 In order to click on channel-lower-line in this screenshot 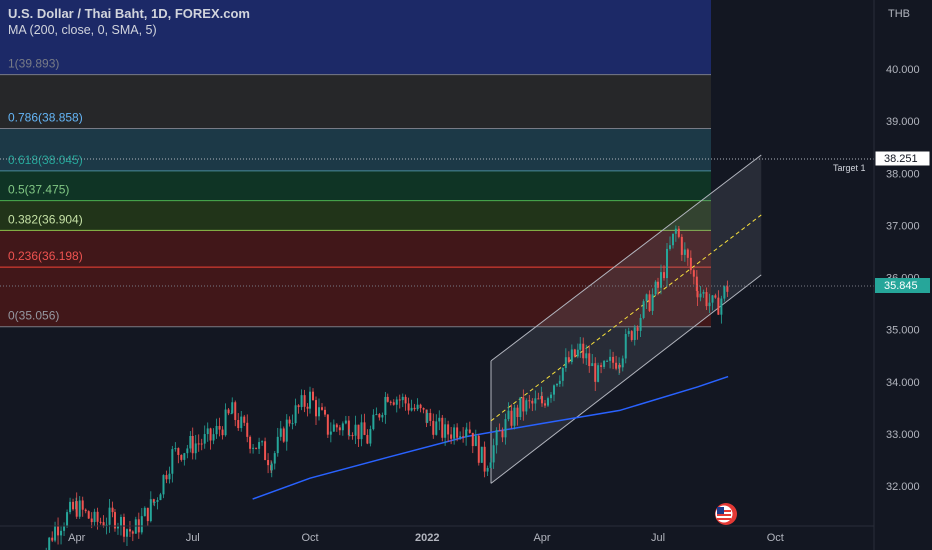, I will do `click(626, 379)`.